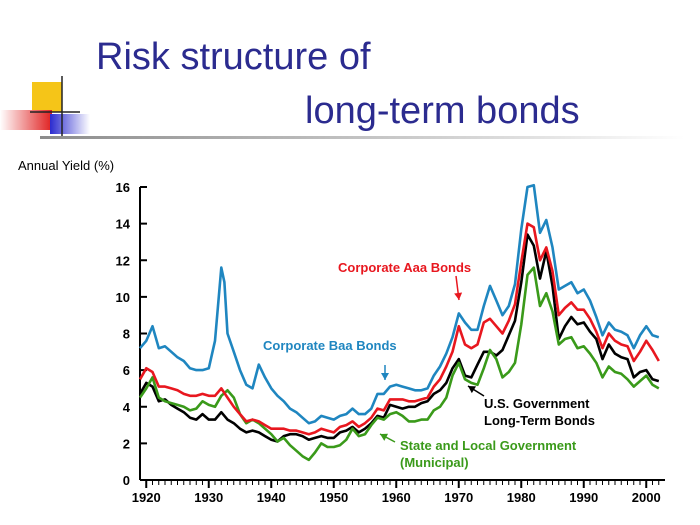  I want to click on x-tick-label: 1960, so click(396, 497).